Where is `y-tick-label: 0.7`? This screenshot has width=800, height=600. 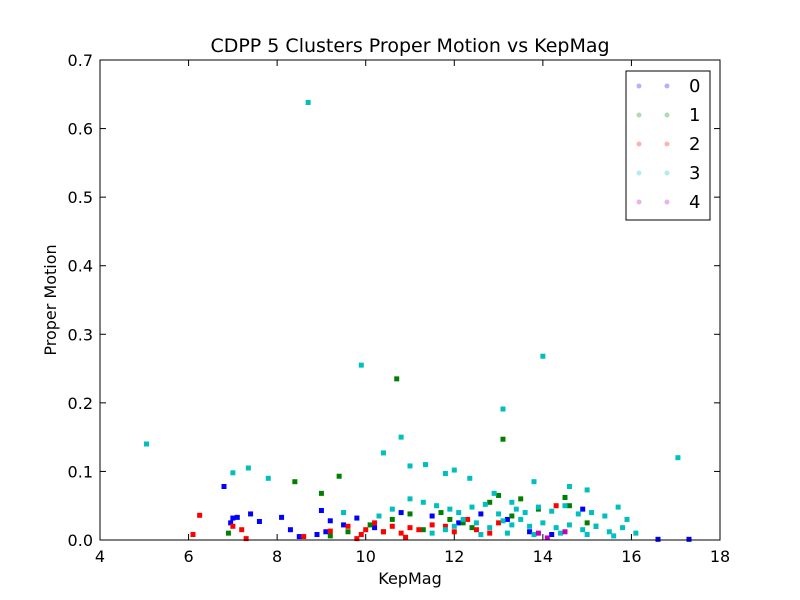 y-tick-label: 0.7 is located at coordinates (80, 60).